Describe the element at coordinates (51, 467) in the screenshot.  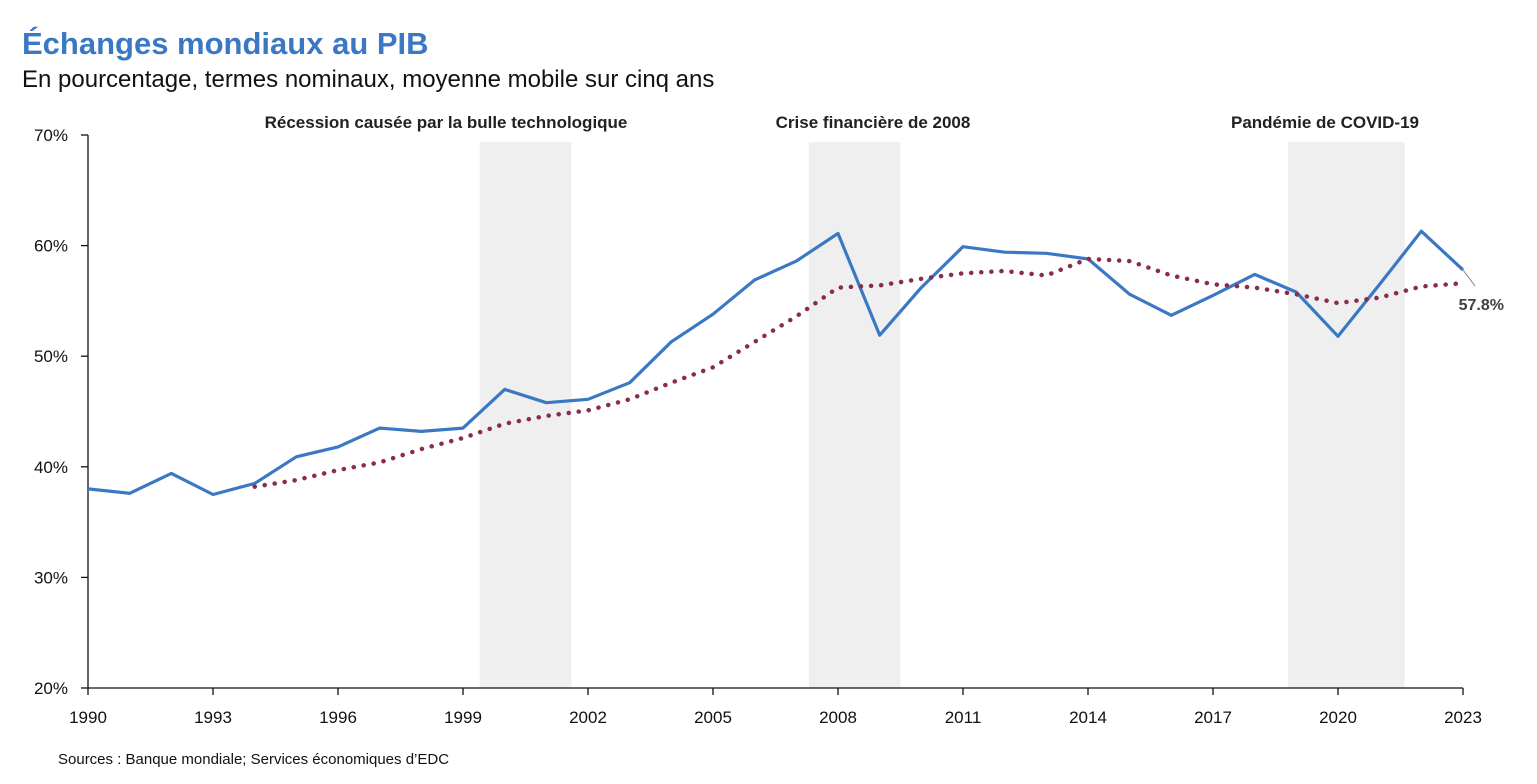
I see `y-tick-label: 40%` at that location.